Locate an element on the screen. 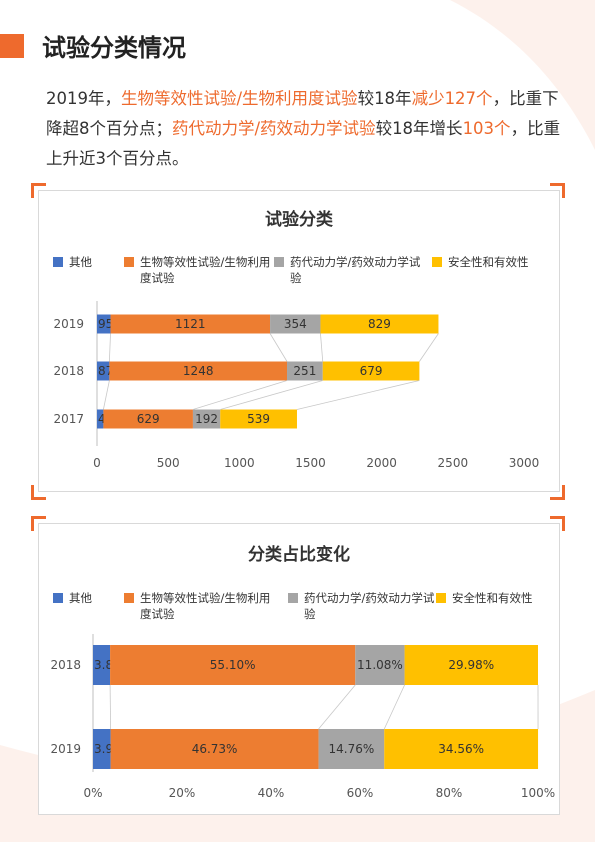 The height and width of the screenshot is (842, 595). intro-text: ，比重上升近3个百分点。 is located at coordinates (303, 143).